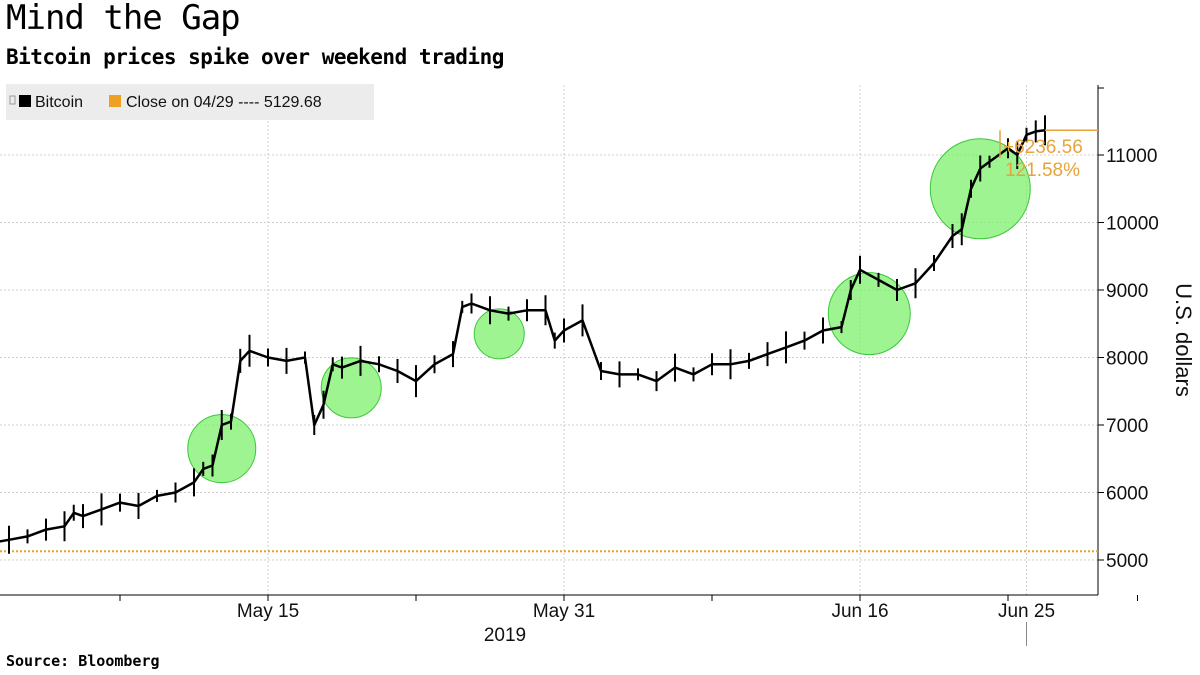  What do you see at coordinates (1127, 426) in the screenshot?
I see `y-tick-label: 7000` at bounding box center [1127, 426].